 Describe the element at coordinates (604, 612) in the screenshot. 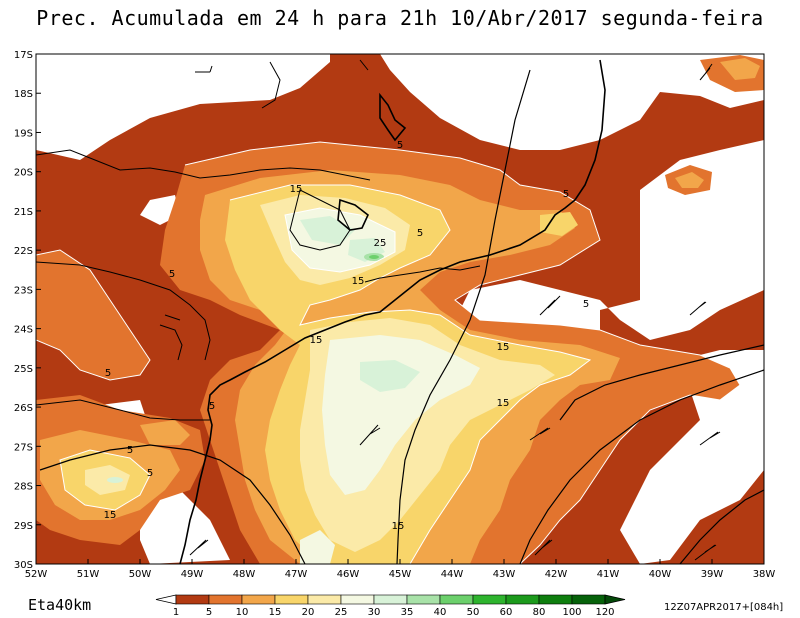

I see `legend-tick-label: 120` at that location.